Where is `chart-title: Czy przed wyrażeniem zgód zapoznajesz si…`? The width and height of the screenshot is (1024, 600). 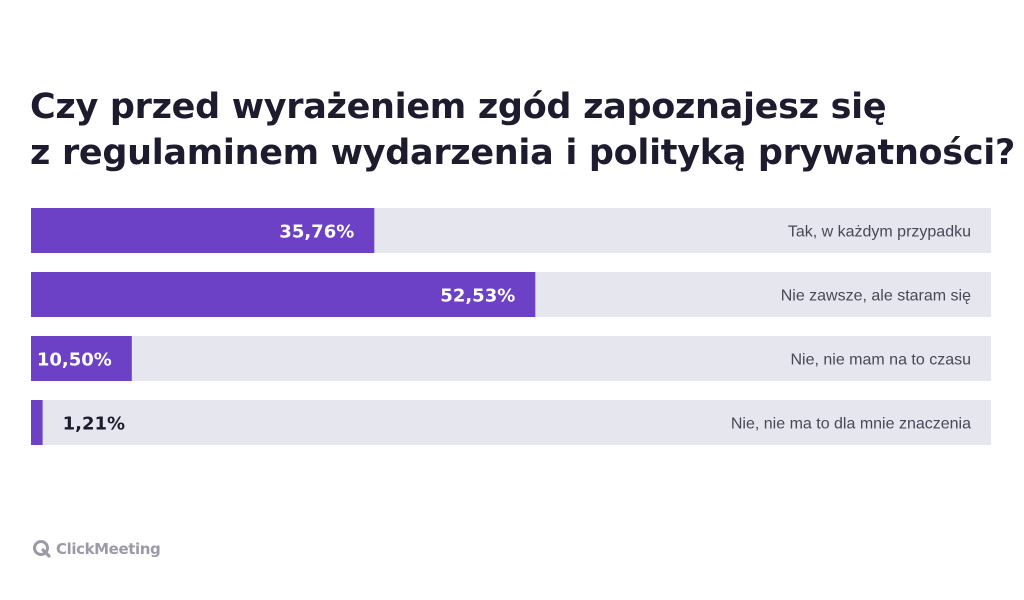
chart-title: Czy przed wyrażeniem zgód zapoznajesz si… is located at coordinates (522, 130).